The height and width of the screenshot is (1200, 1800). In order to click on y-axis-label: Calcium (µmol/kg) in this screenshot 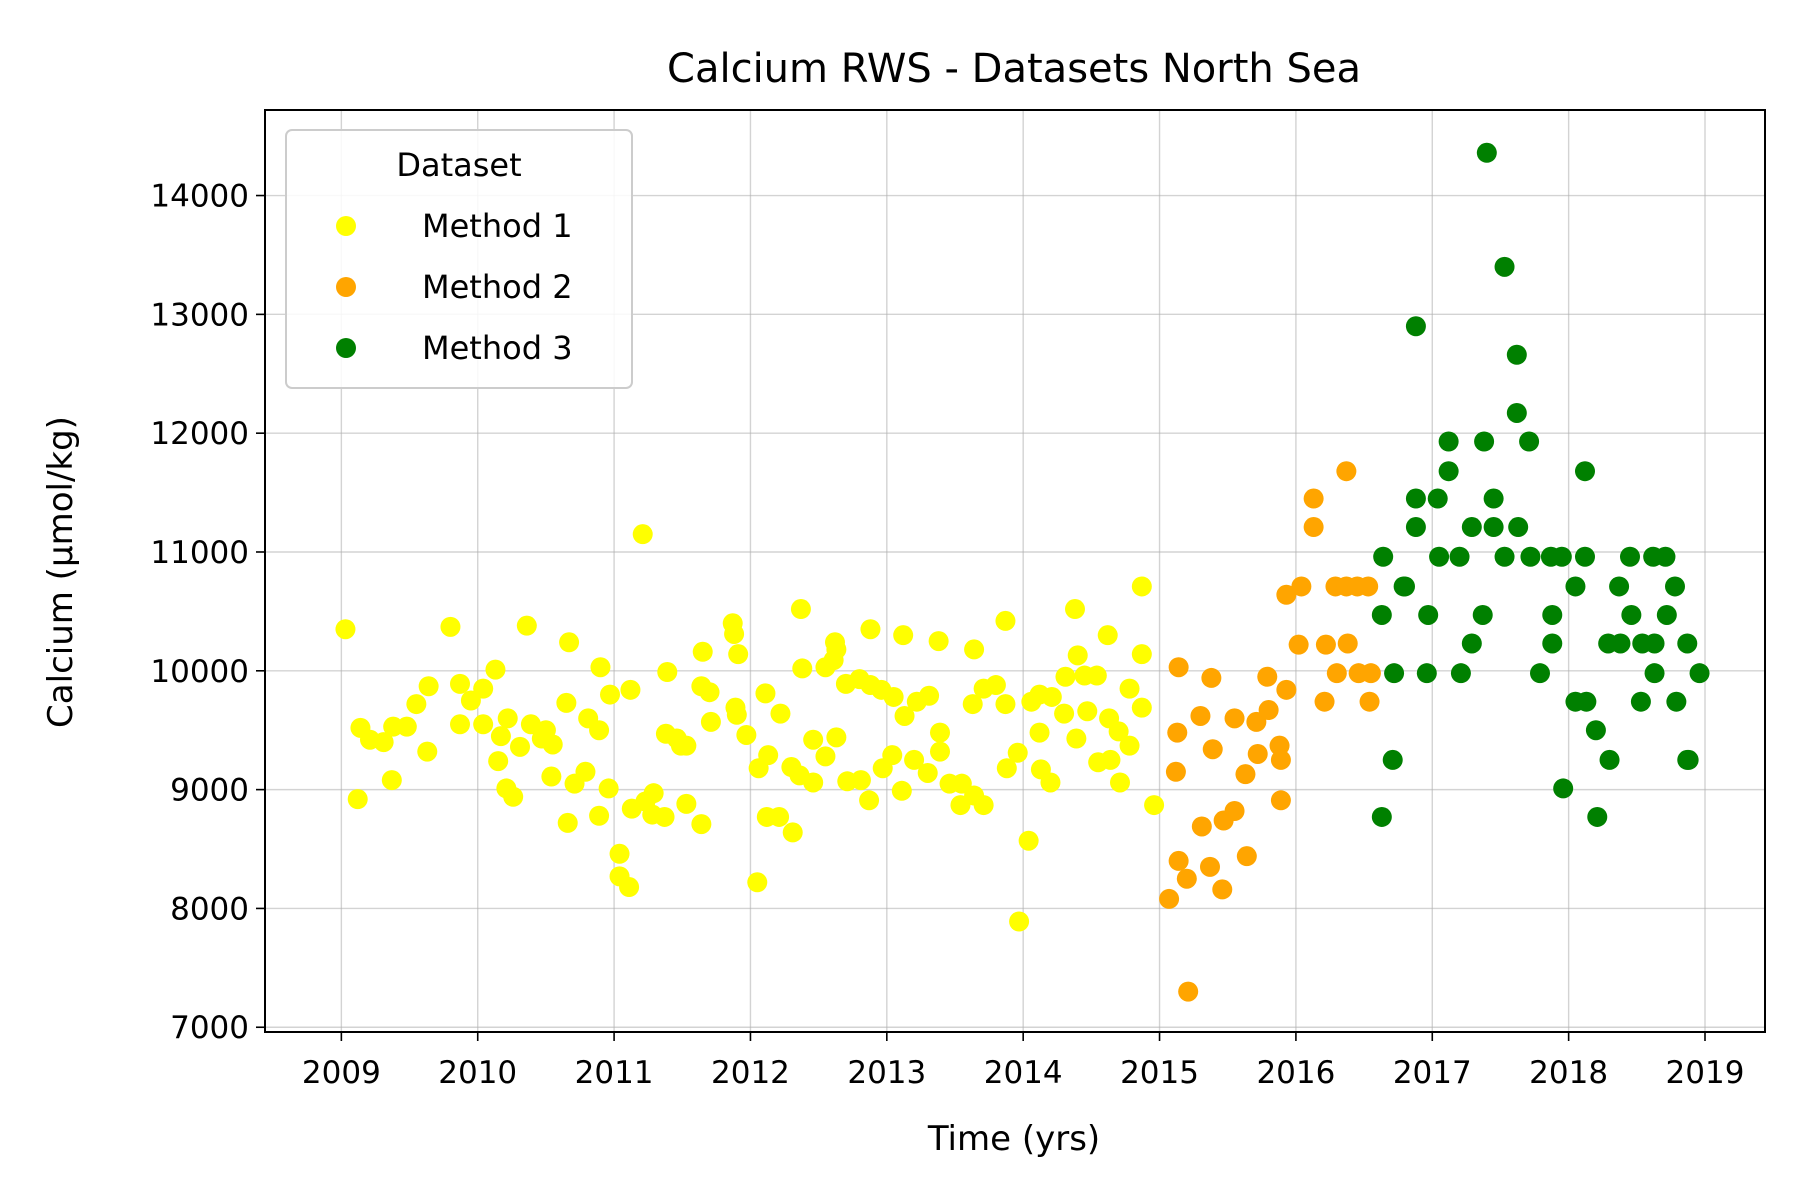, I will do `click(61, 572)`.